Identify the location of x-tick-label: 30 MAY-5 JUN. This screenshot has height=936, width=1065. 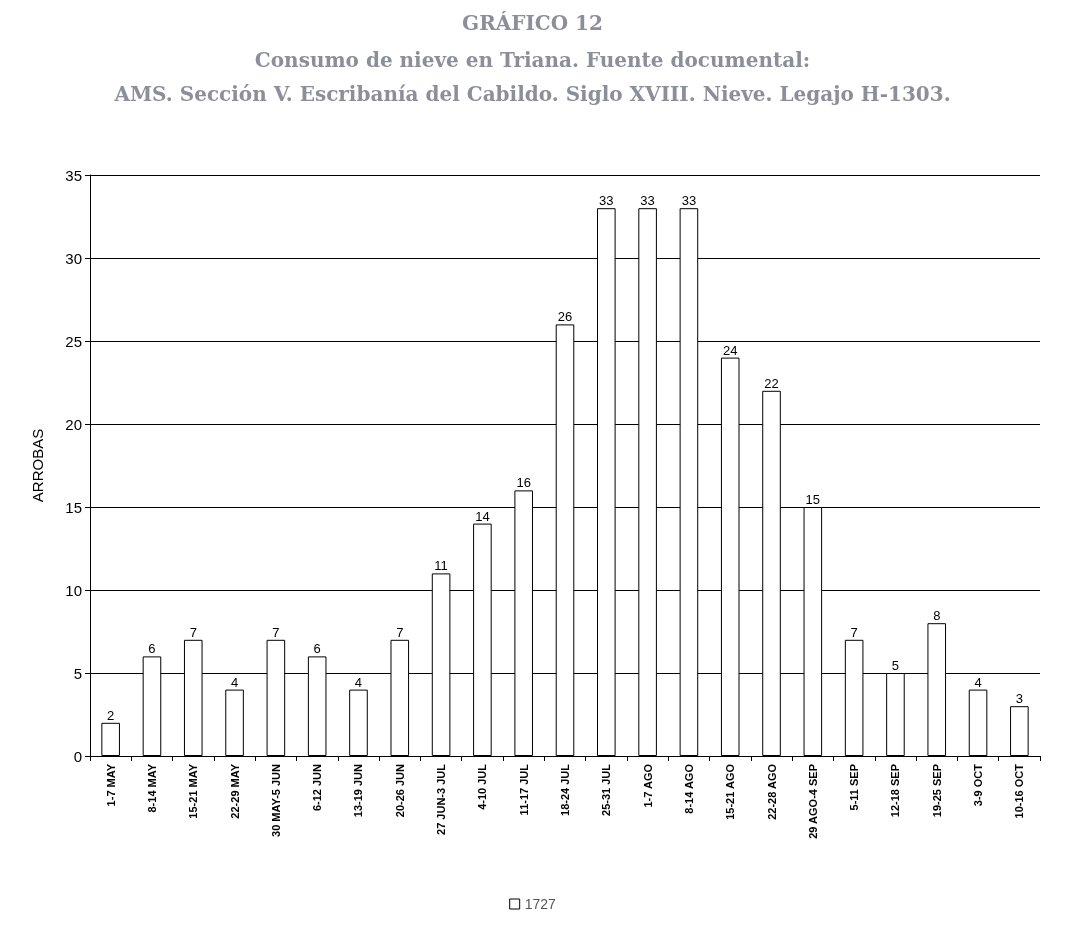
(275, 800).